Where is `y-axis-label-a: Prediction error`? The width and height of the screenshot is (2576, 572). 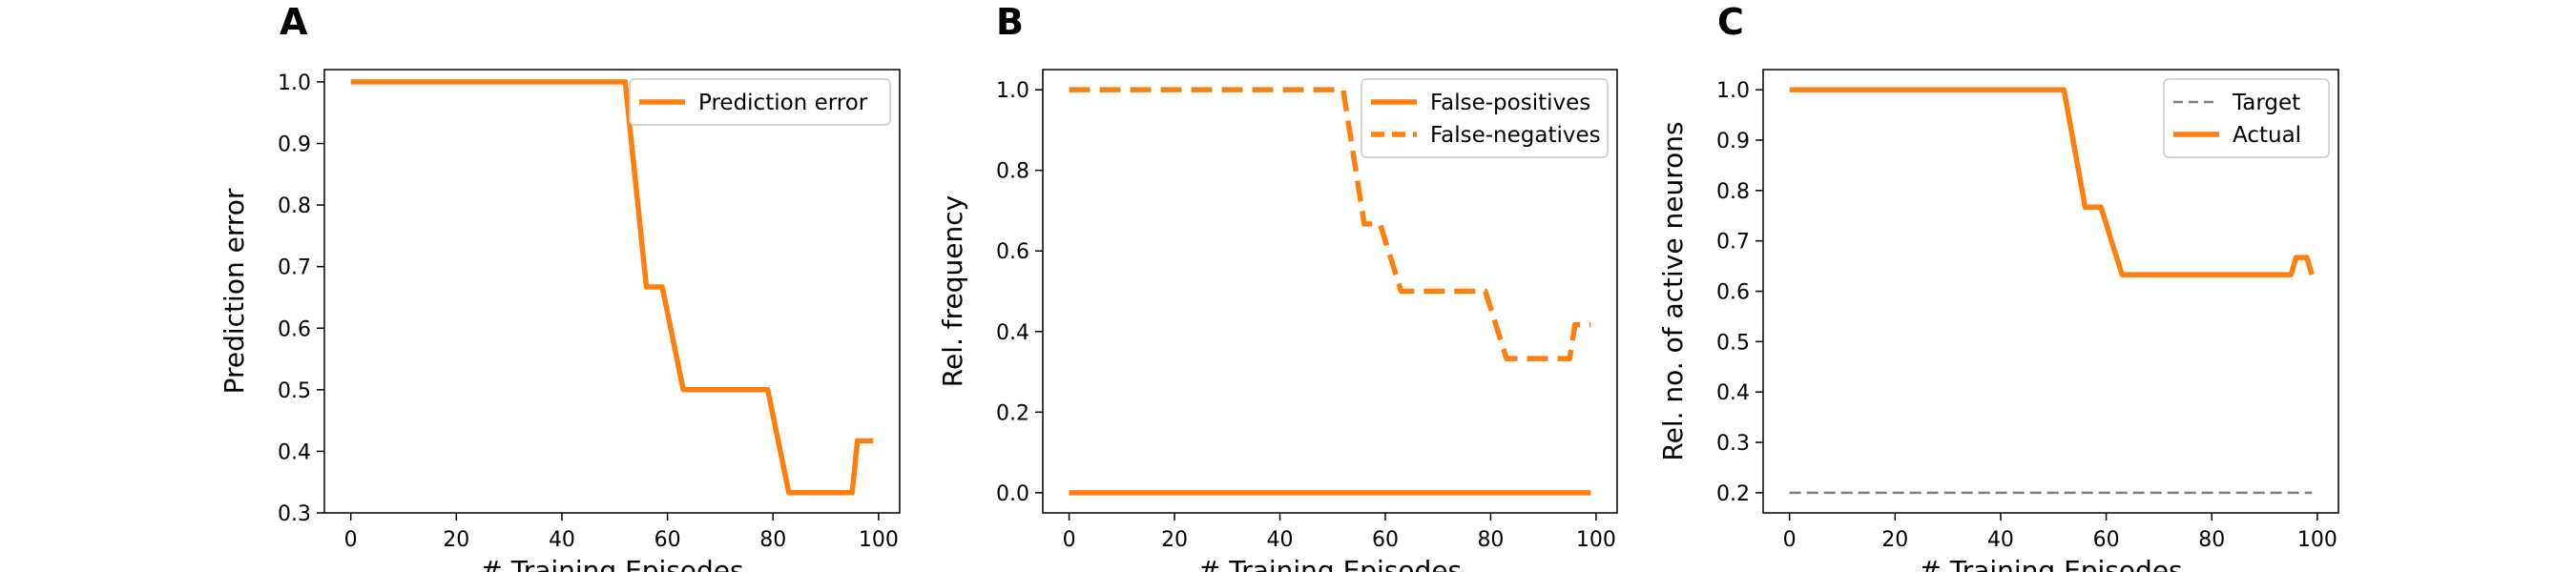
y-axis-label-a: Prediction error is located at coordinates (234, 291).